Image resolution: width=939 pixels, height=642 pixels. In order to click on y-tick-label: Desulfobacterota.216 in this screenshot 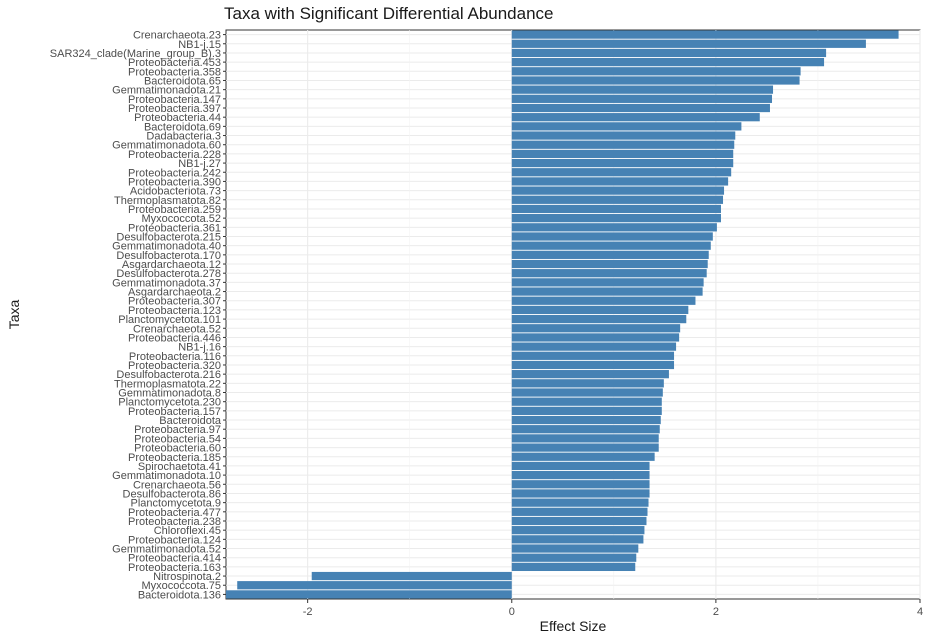, I will do `click(168, 375)`.